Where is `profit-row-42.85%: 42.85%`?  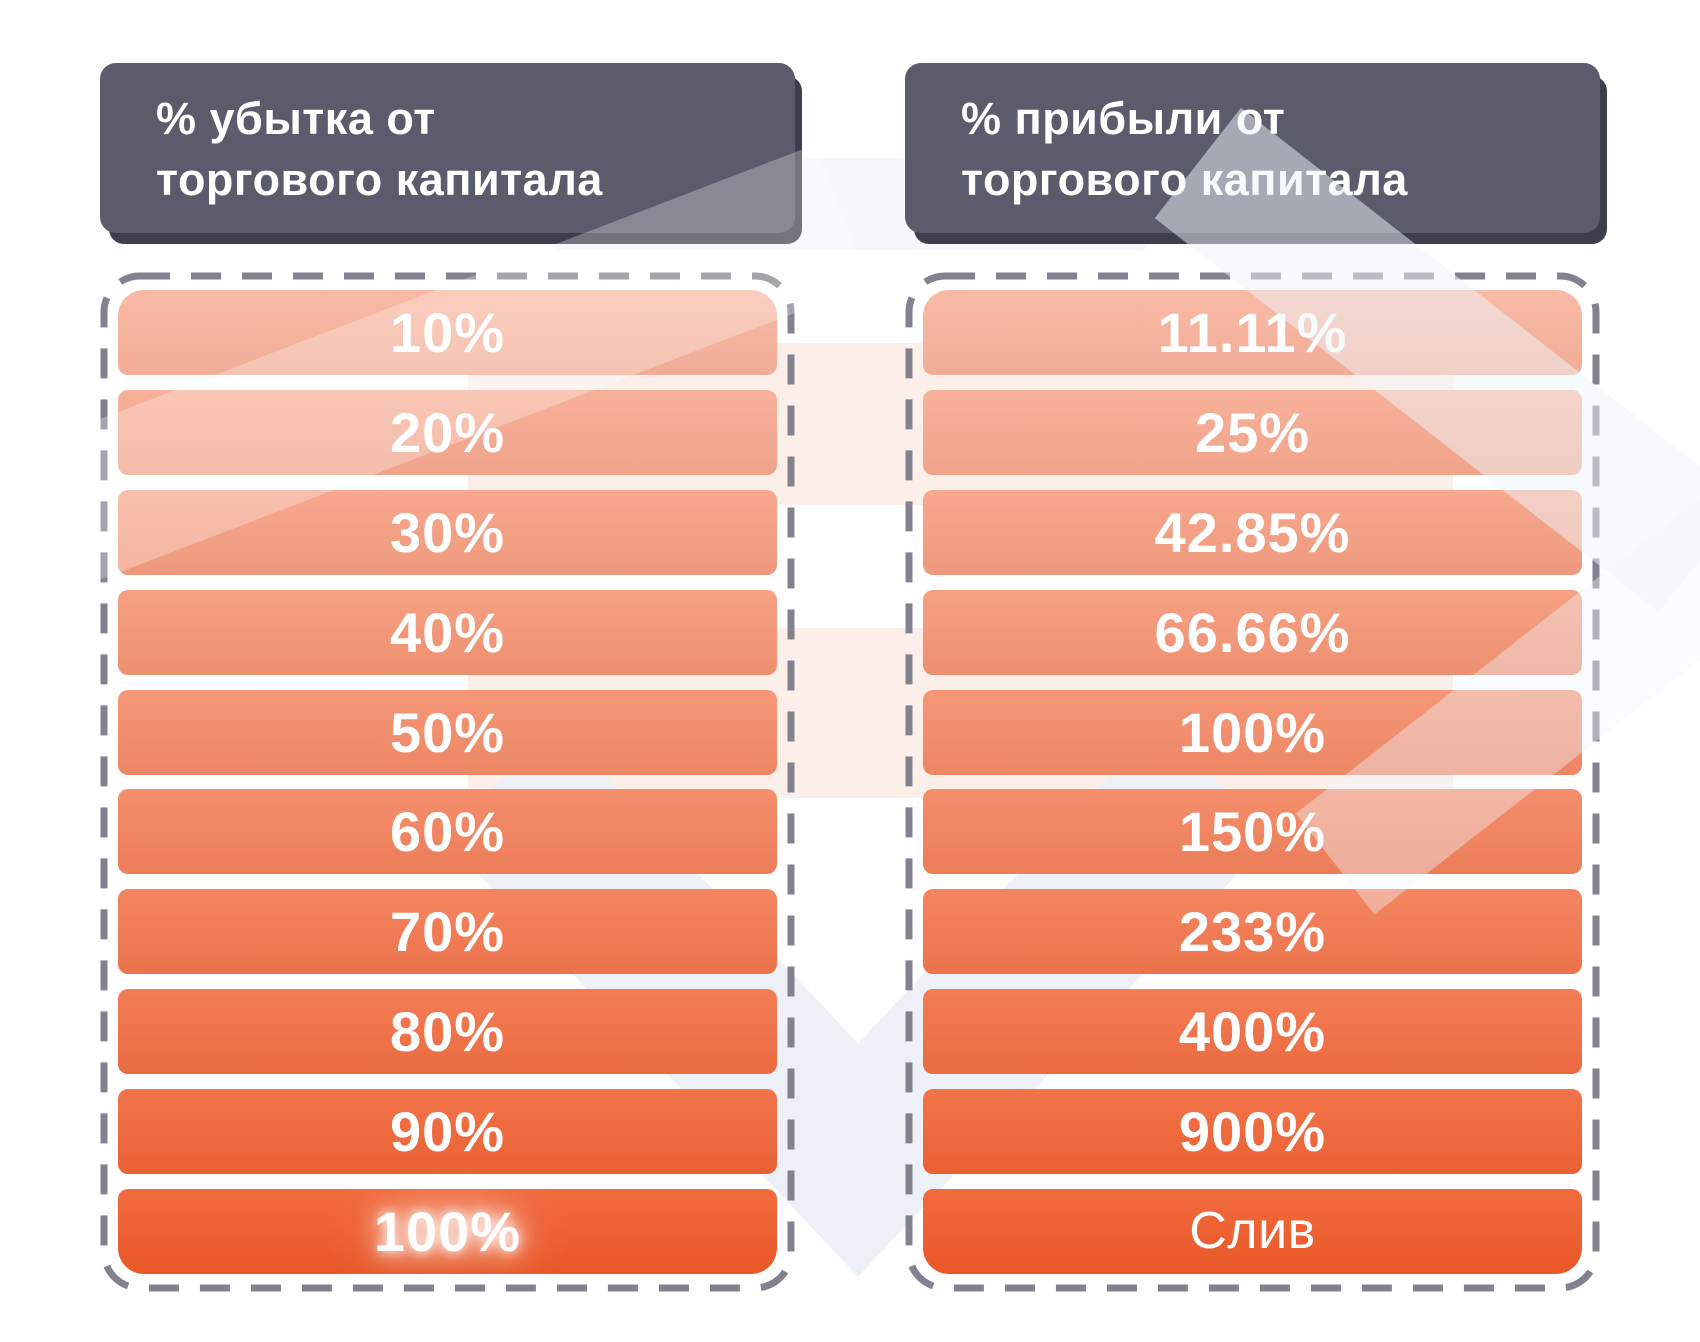 profit-row-42.85%: 42.85% is located at coordinates (1252, 532).